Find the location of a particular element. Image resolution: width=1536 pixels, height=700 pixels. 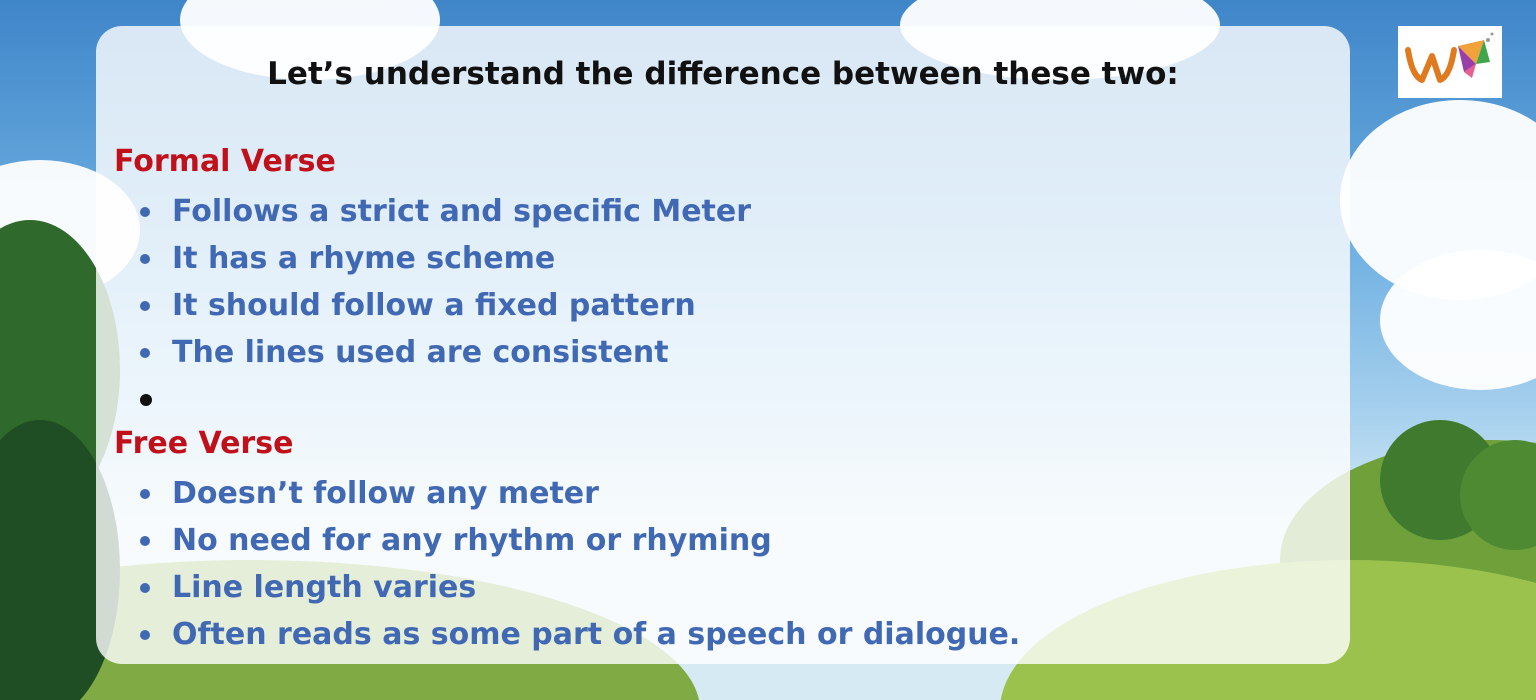

section-heading-free-verse: Free Verse is located at coordinates (204, 443).